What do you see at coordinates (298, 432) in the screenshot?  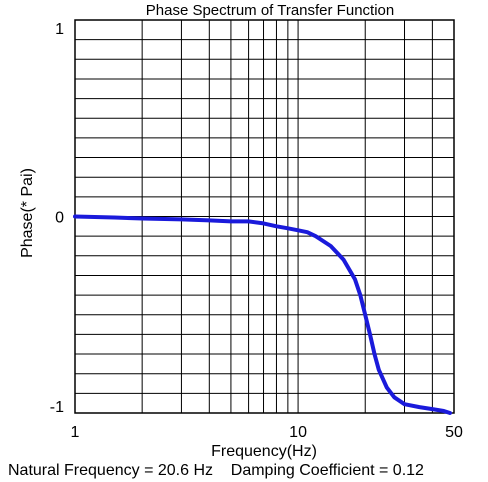 I see `x-tick-label: 10` at bounding box center [298, 432].